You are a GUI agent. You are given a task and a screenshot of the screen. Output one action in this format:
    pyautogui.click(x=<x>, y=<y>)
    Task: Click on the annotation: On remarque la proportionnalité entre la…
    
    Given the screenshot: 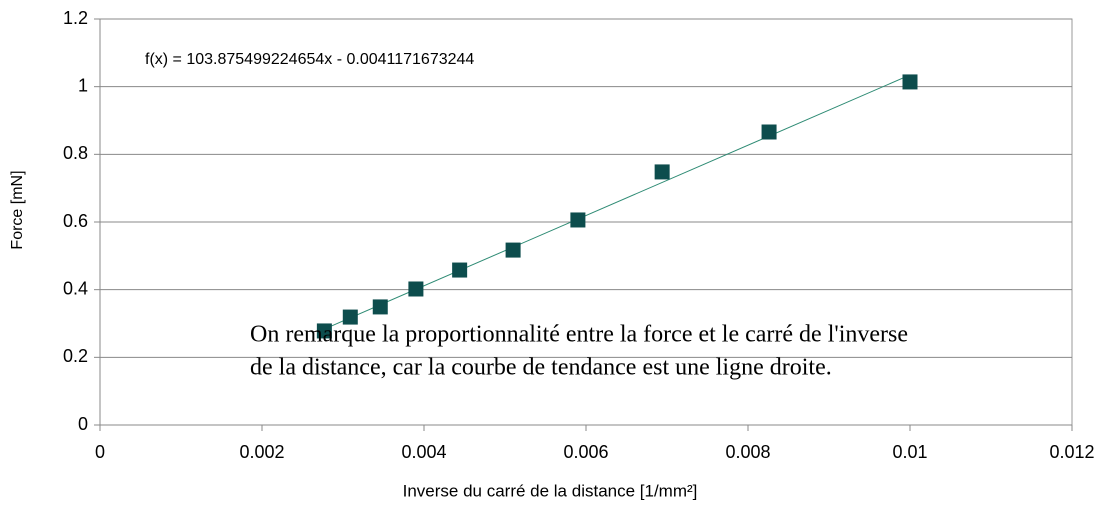 What is the action you would take?
    pyautogui.click(x=579, y=335)
    